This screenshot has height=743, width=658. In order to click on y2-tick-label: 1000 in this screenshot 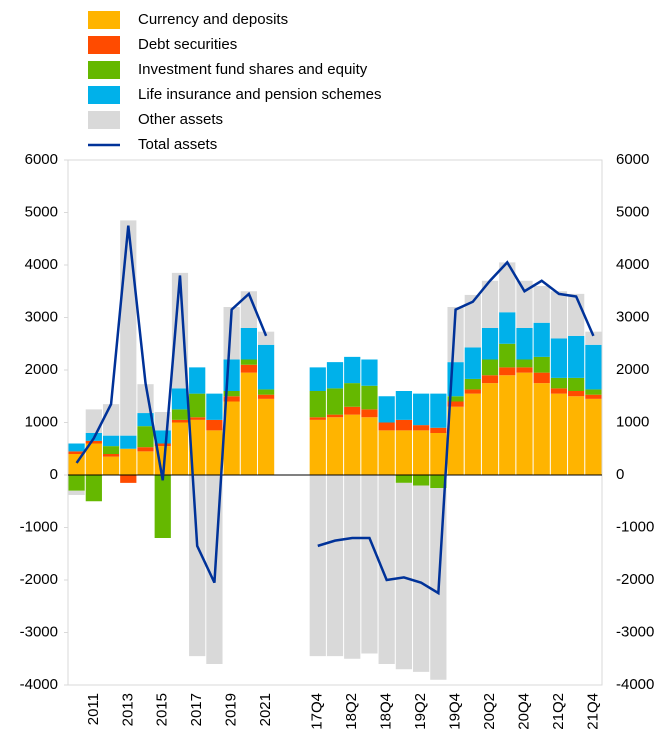, I will do `click(632, 421)`.